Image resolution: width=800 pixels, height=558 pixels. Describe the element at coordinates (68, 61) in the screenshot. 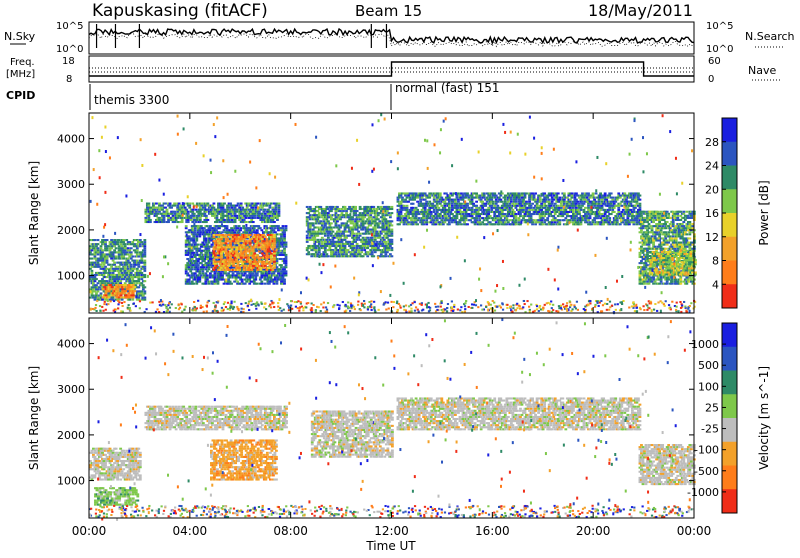

I see `freq-left-tick-top: 18` at that location.